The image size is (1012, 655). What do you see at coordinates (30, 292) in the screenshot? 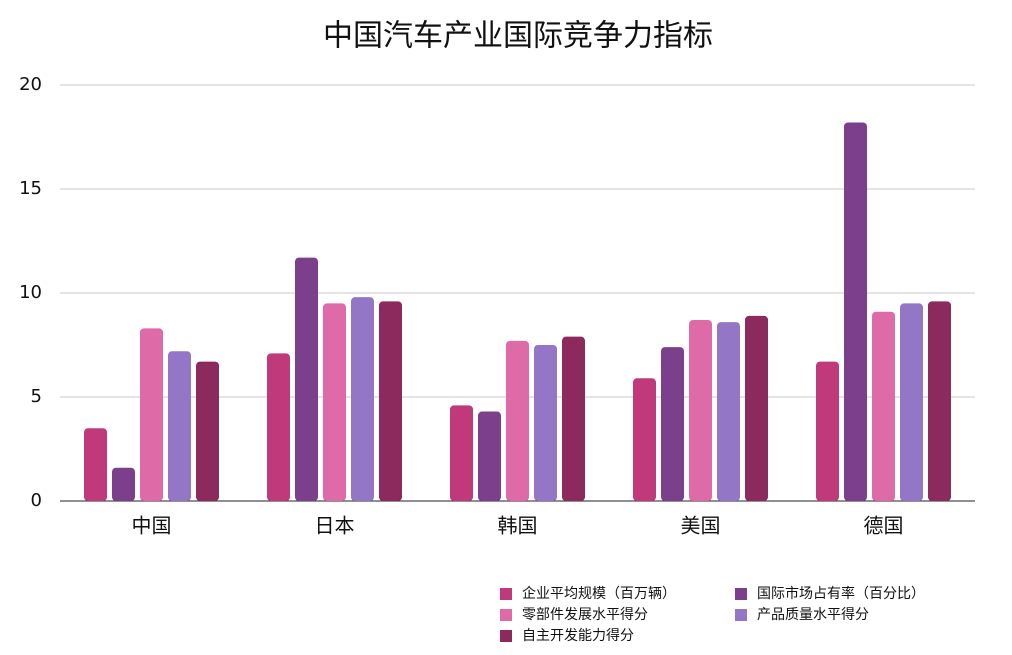
I see `y-tick-label: 10` at bounding box center [30, 292].